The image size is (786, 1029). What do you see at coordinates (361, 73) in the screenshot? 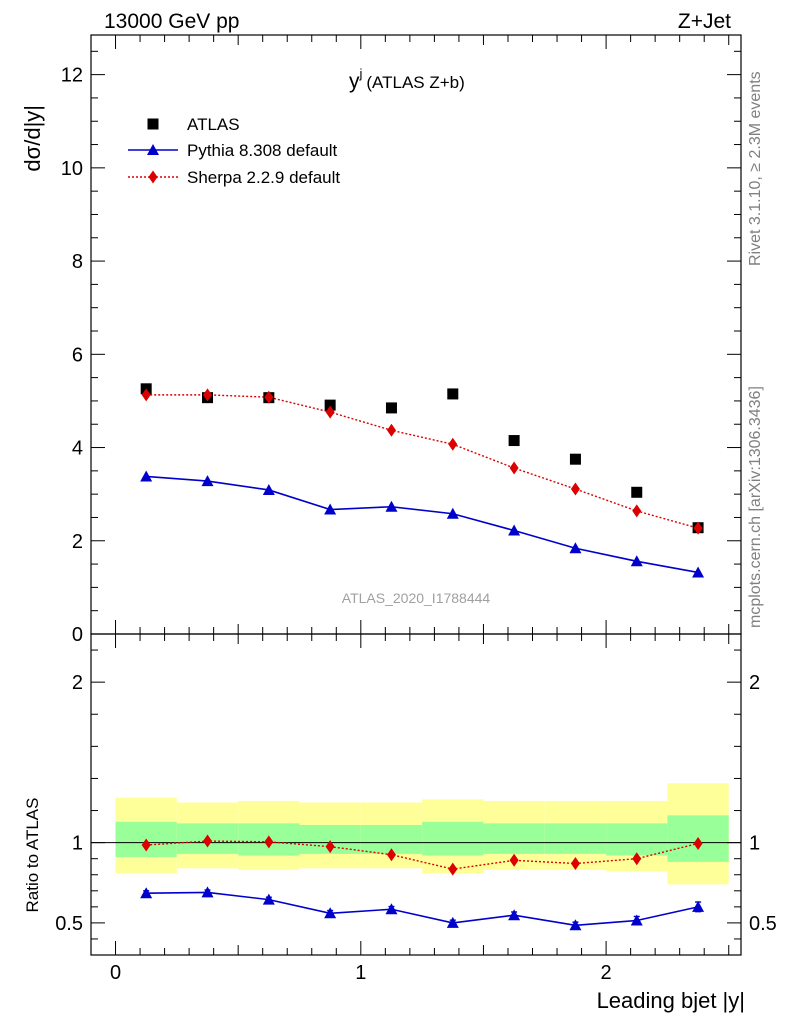
I see `plot-title-sup: j` at bounding box center [361, 73].